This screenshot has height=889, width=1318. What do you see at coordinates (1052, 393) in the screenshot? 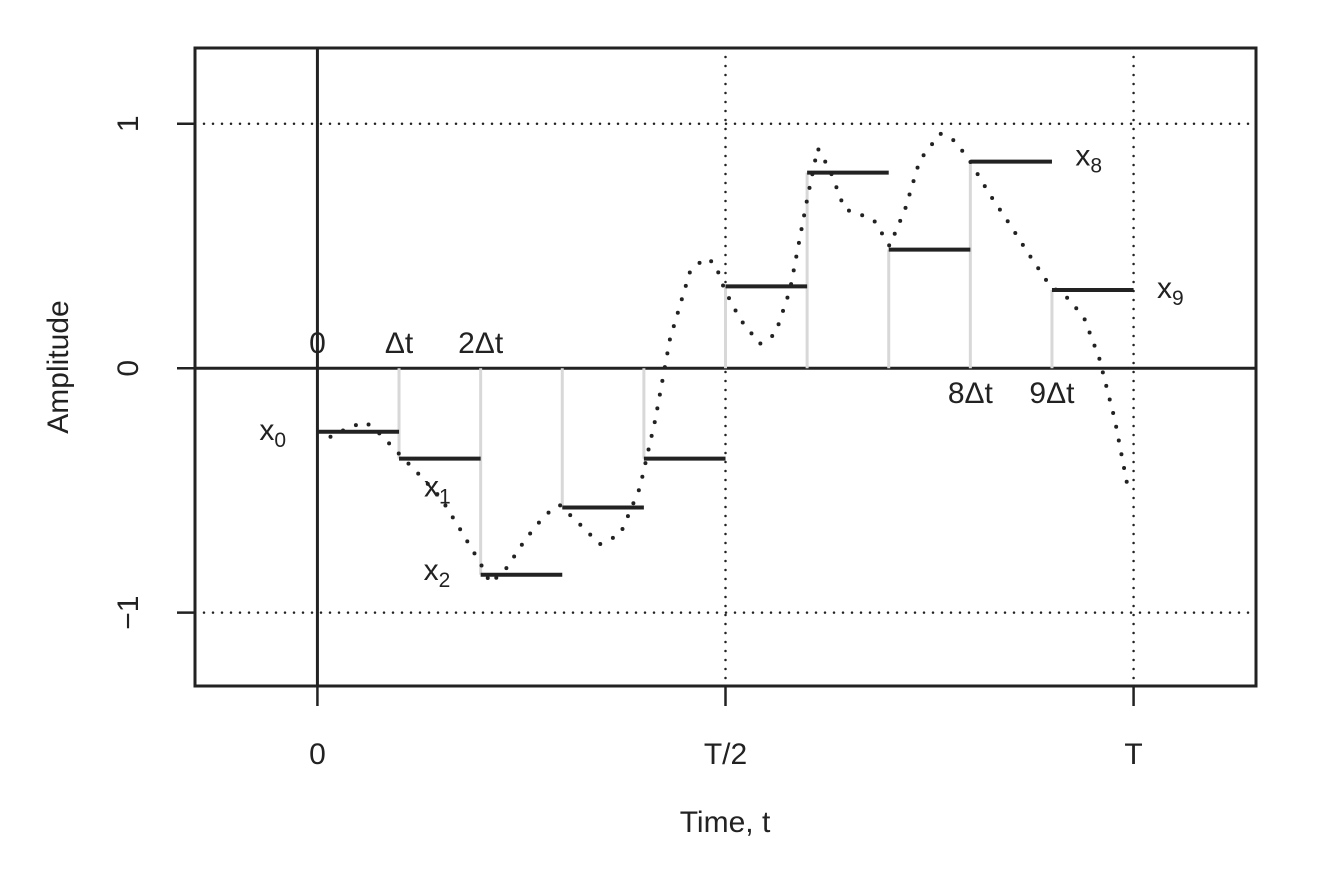
I see `step-tick-label: 9Δt` at bounding box center [1052, 393].